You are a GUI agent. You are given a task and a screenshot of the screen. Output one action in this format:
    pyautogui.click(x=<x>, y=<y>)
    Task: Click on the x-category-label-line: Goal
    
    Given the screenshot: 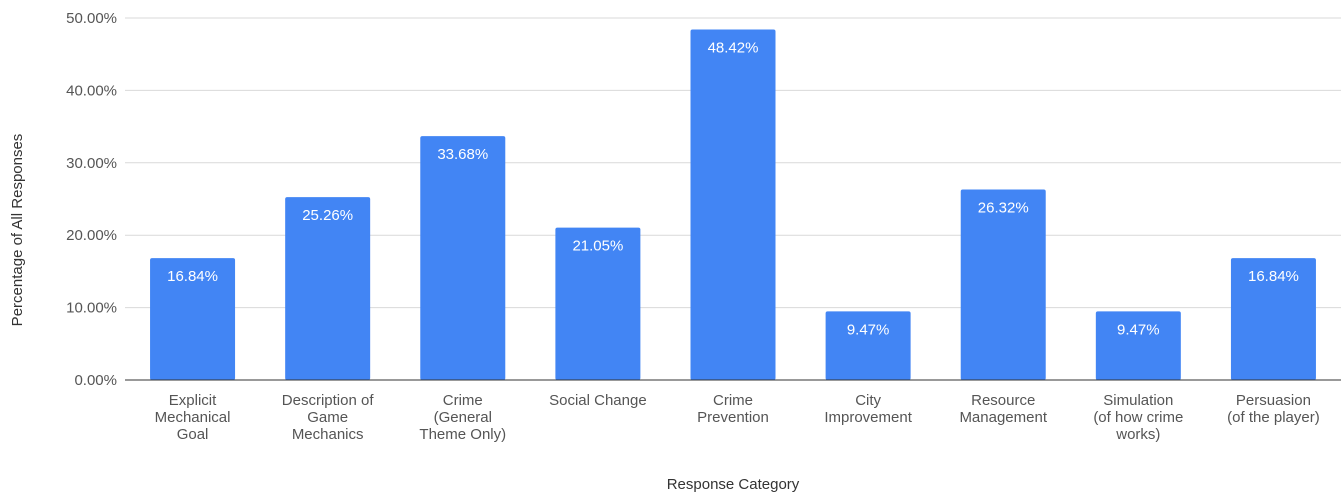 What is the action you would take?
    pyautogui.click(x=193, y=434)
    